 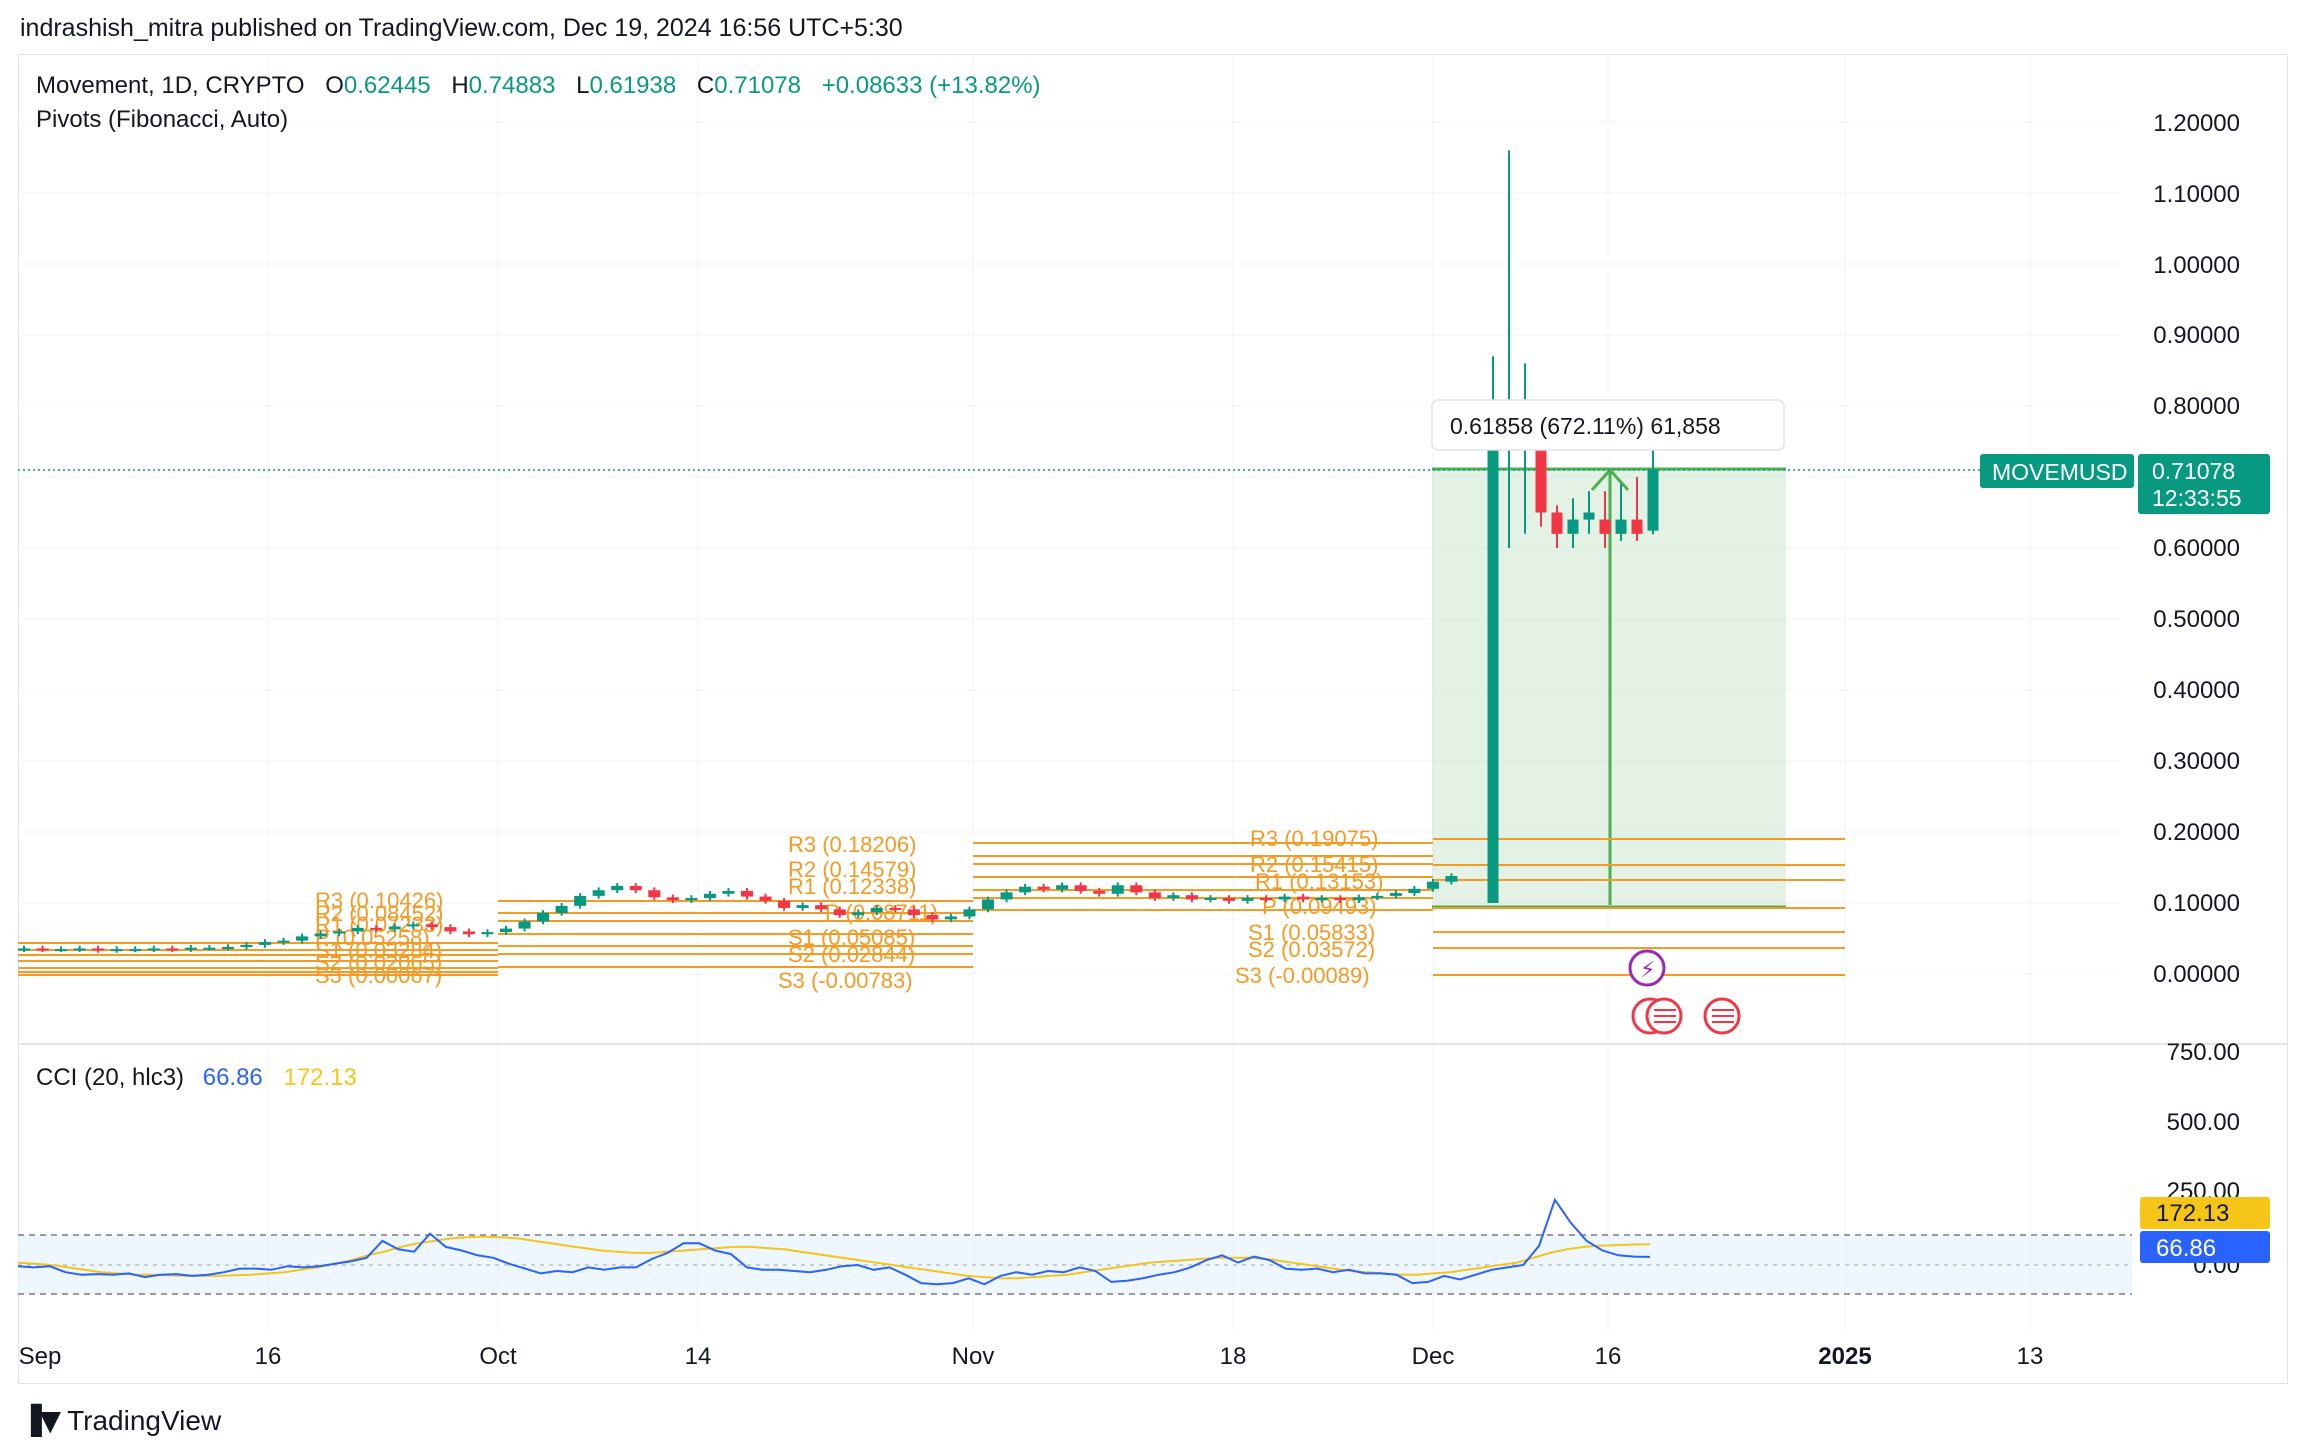 What do you see at coordinates (2196, 194) in the screenshot?
I see `price-tick: 1.10000` at bounding box center [2196, 194].